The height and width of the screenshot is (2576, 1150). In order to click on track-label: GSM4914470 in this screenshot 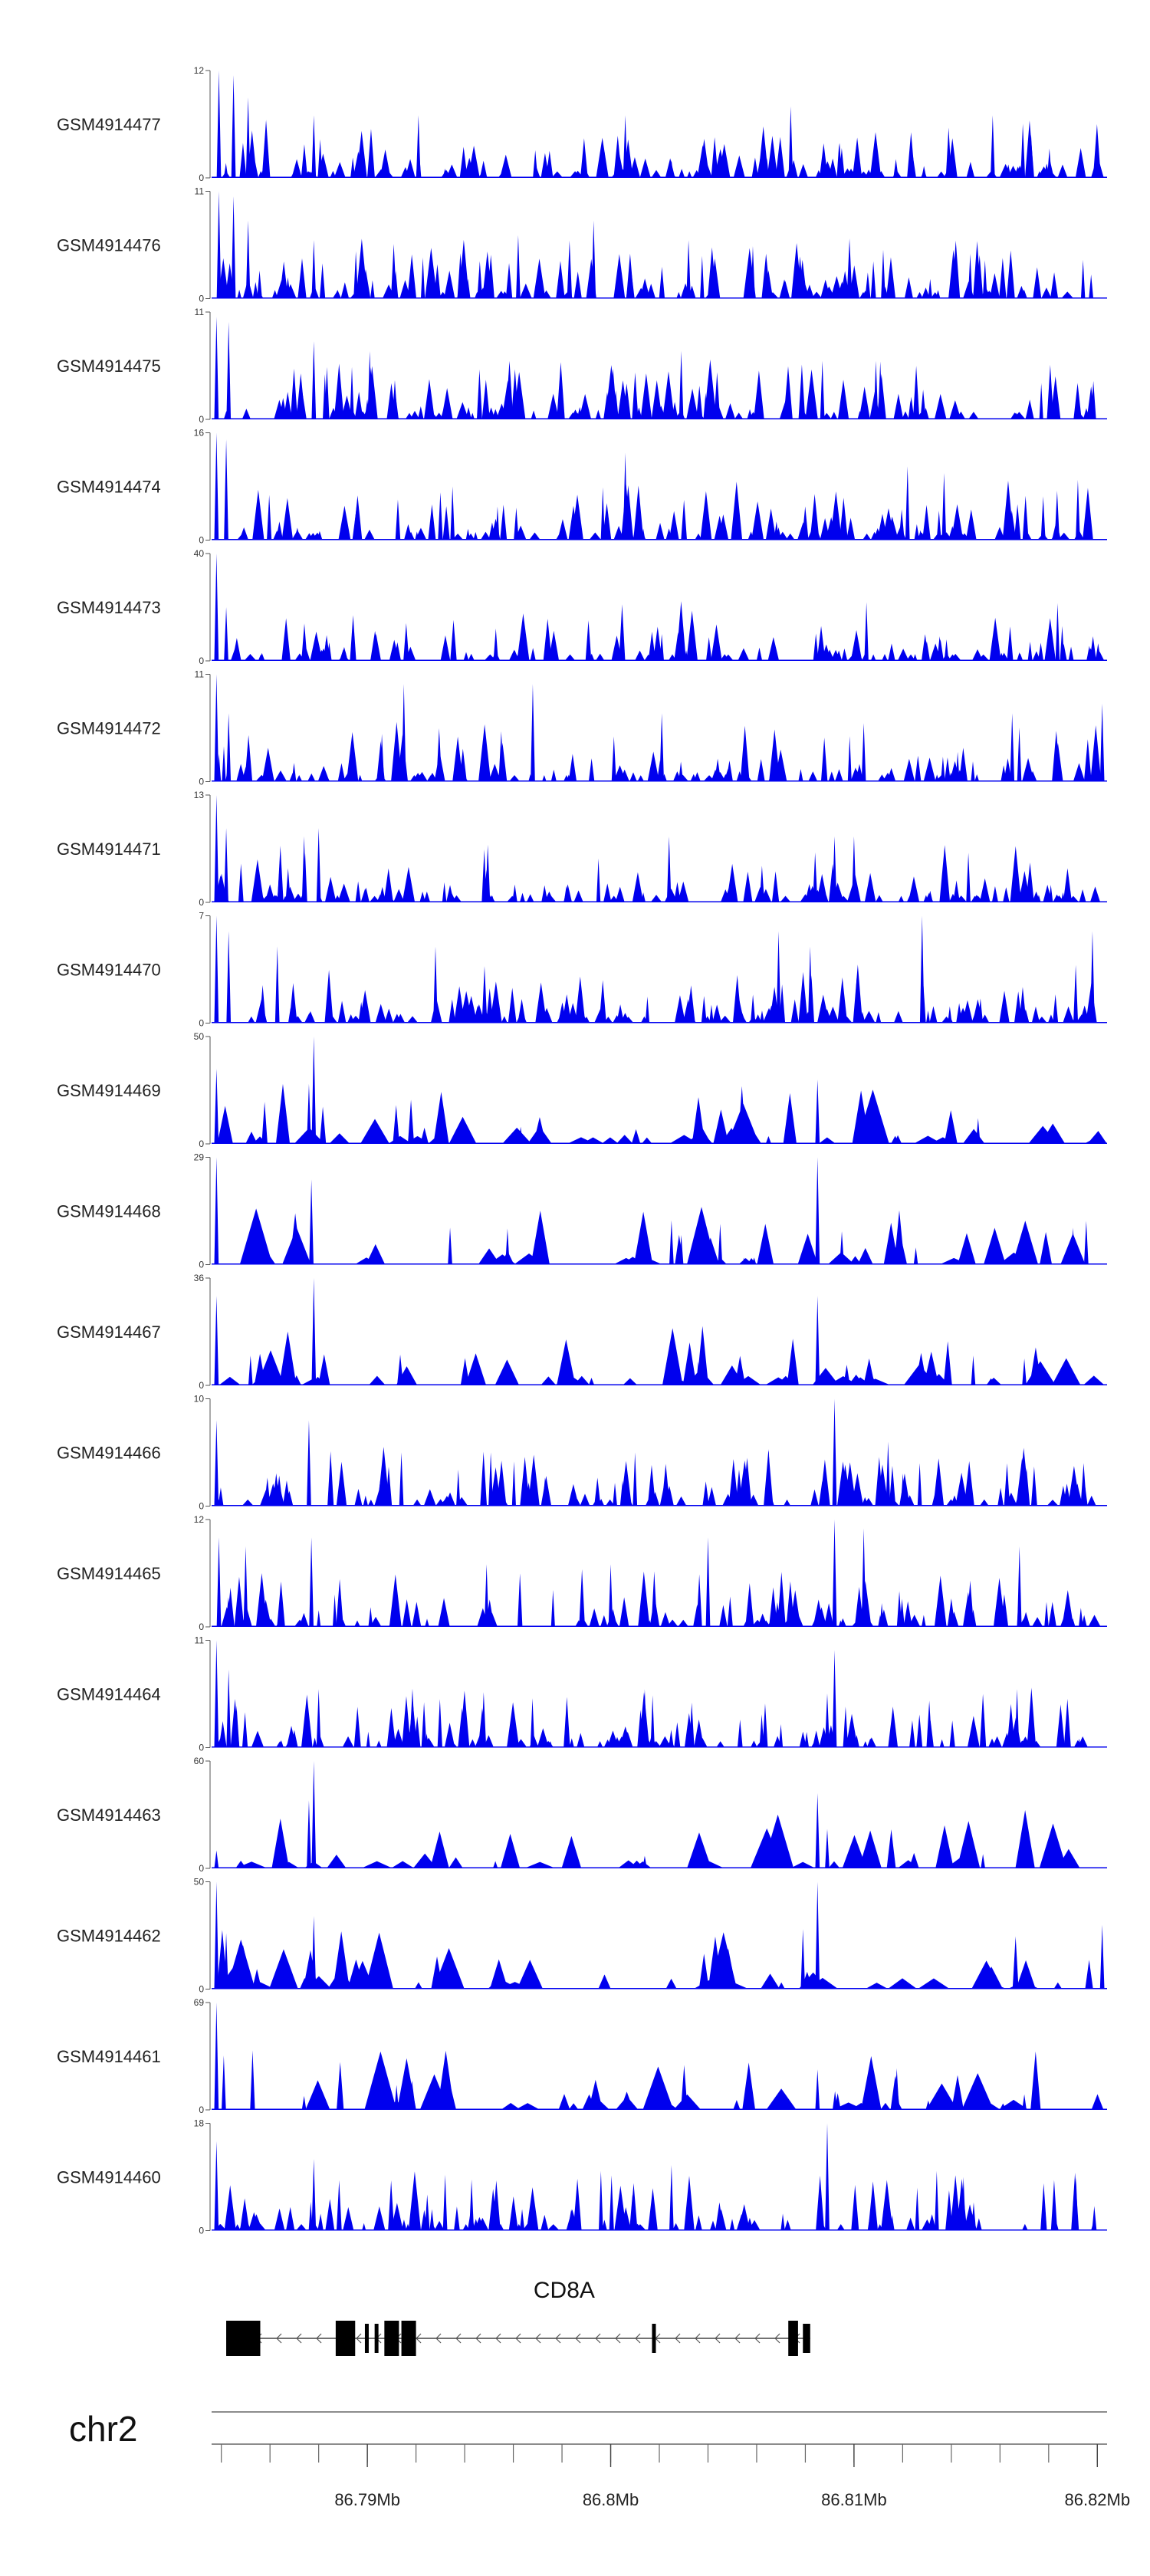, I will do `click(109, 970)`.